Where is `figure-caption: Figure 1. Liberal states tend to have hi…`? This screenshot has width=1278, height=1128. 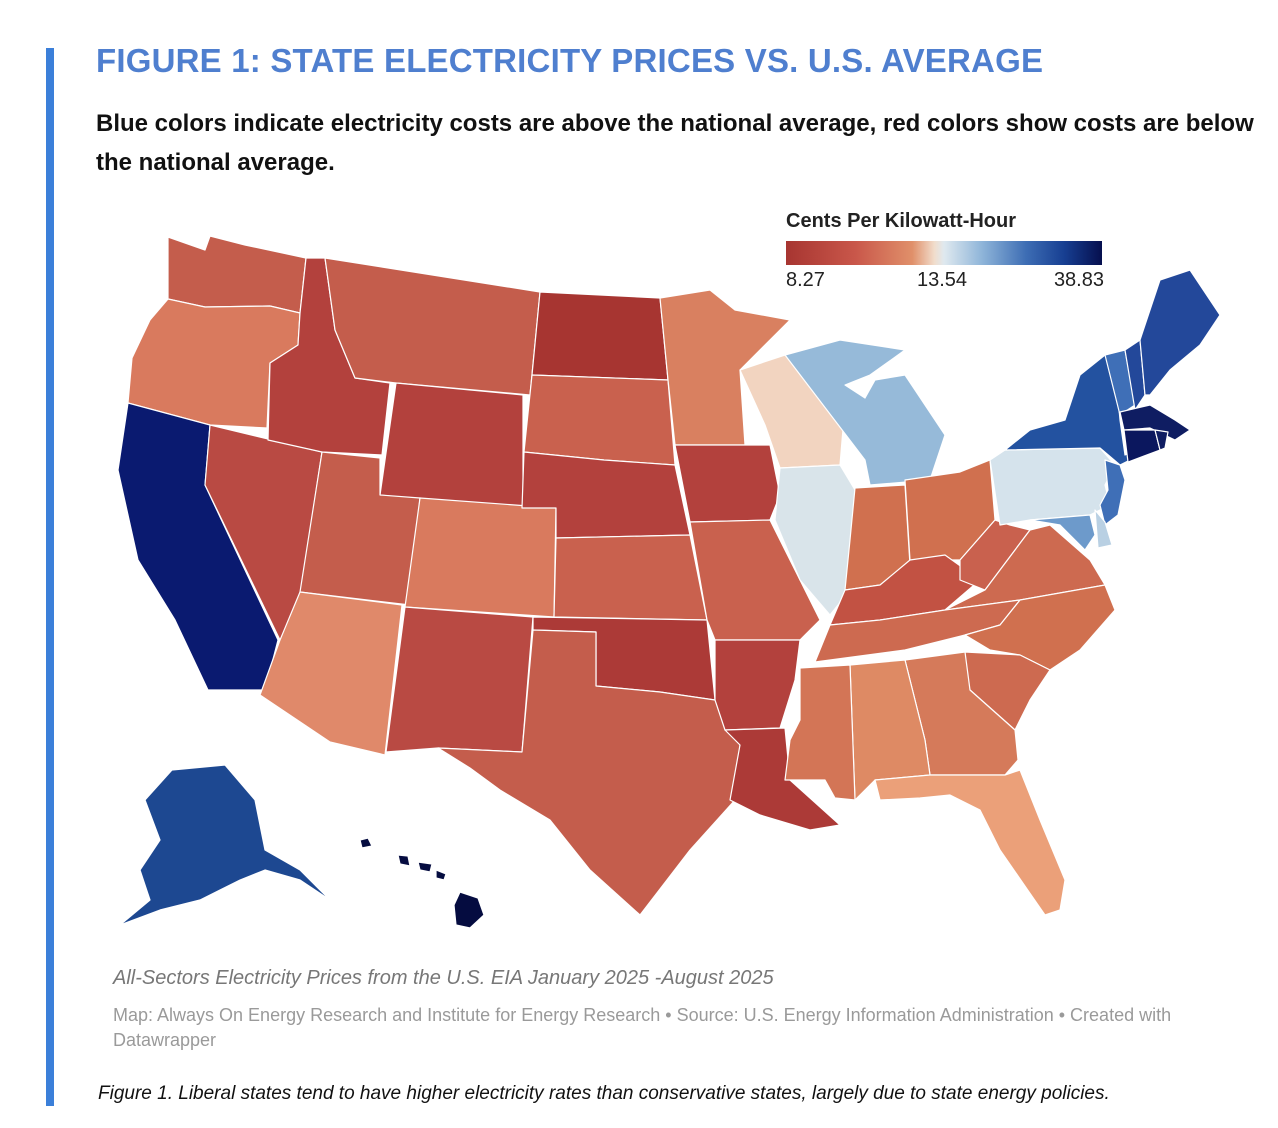
figure-caption: Figure 1. Liberal states tend to have hi… is located at coordinates (604, 1093).